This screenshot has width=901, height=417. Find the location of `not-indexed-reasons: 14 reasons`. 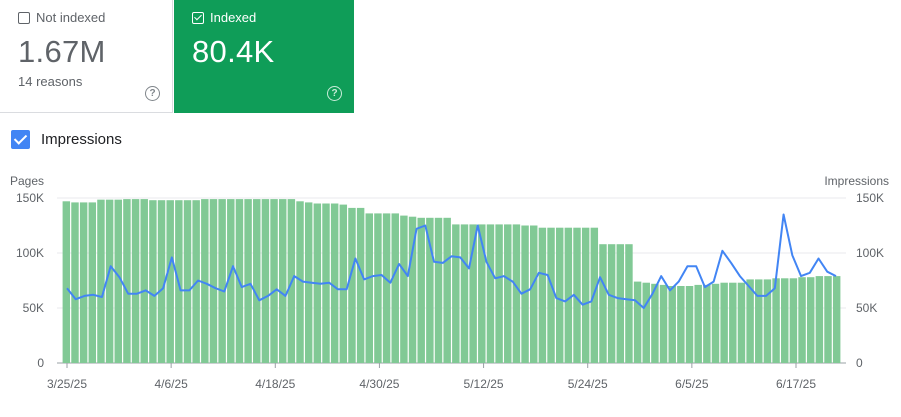

not-indexed-reasons: 14 reasons is located at coordinates (50, 81).